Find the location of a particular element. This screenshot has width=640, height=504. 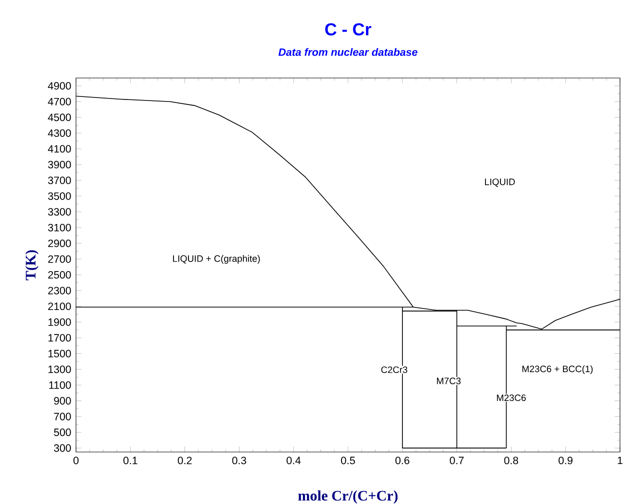

y-tick-label: 500 is located at coordinates (62, 432).